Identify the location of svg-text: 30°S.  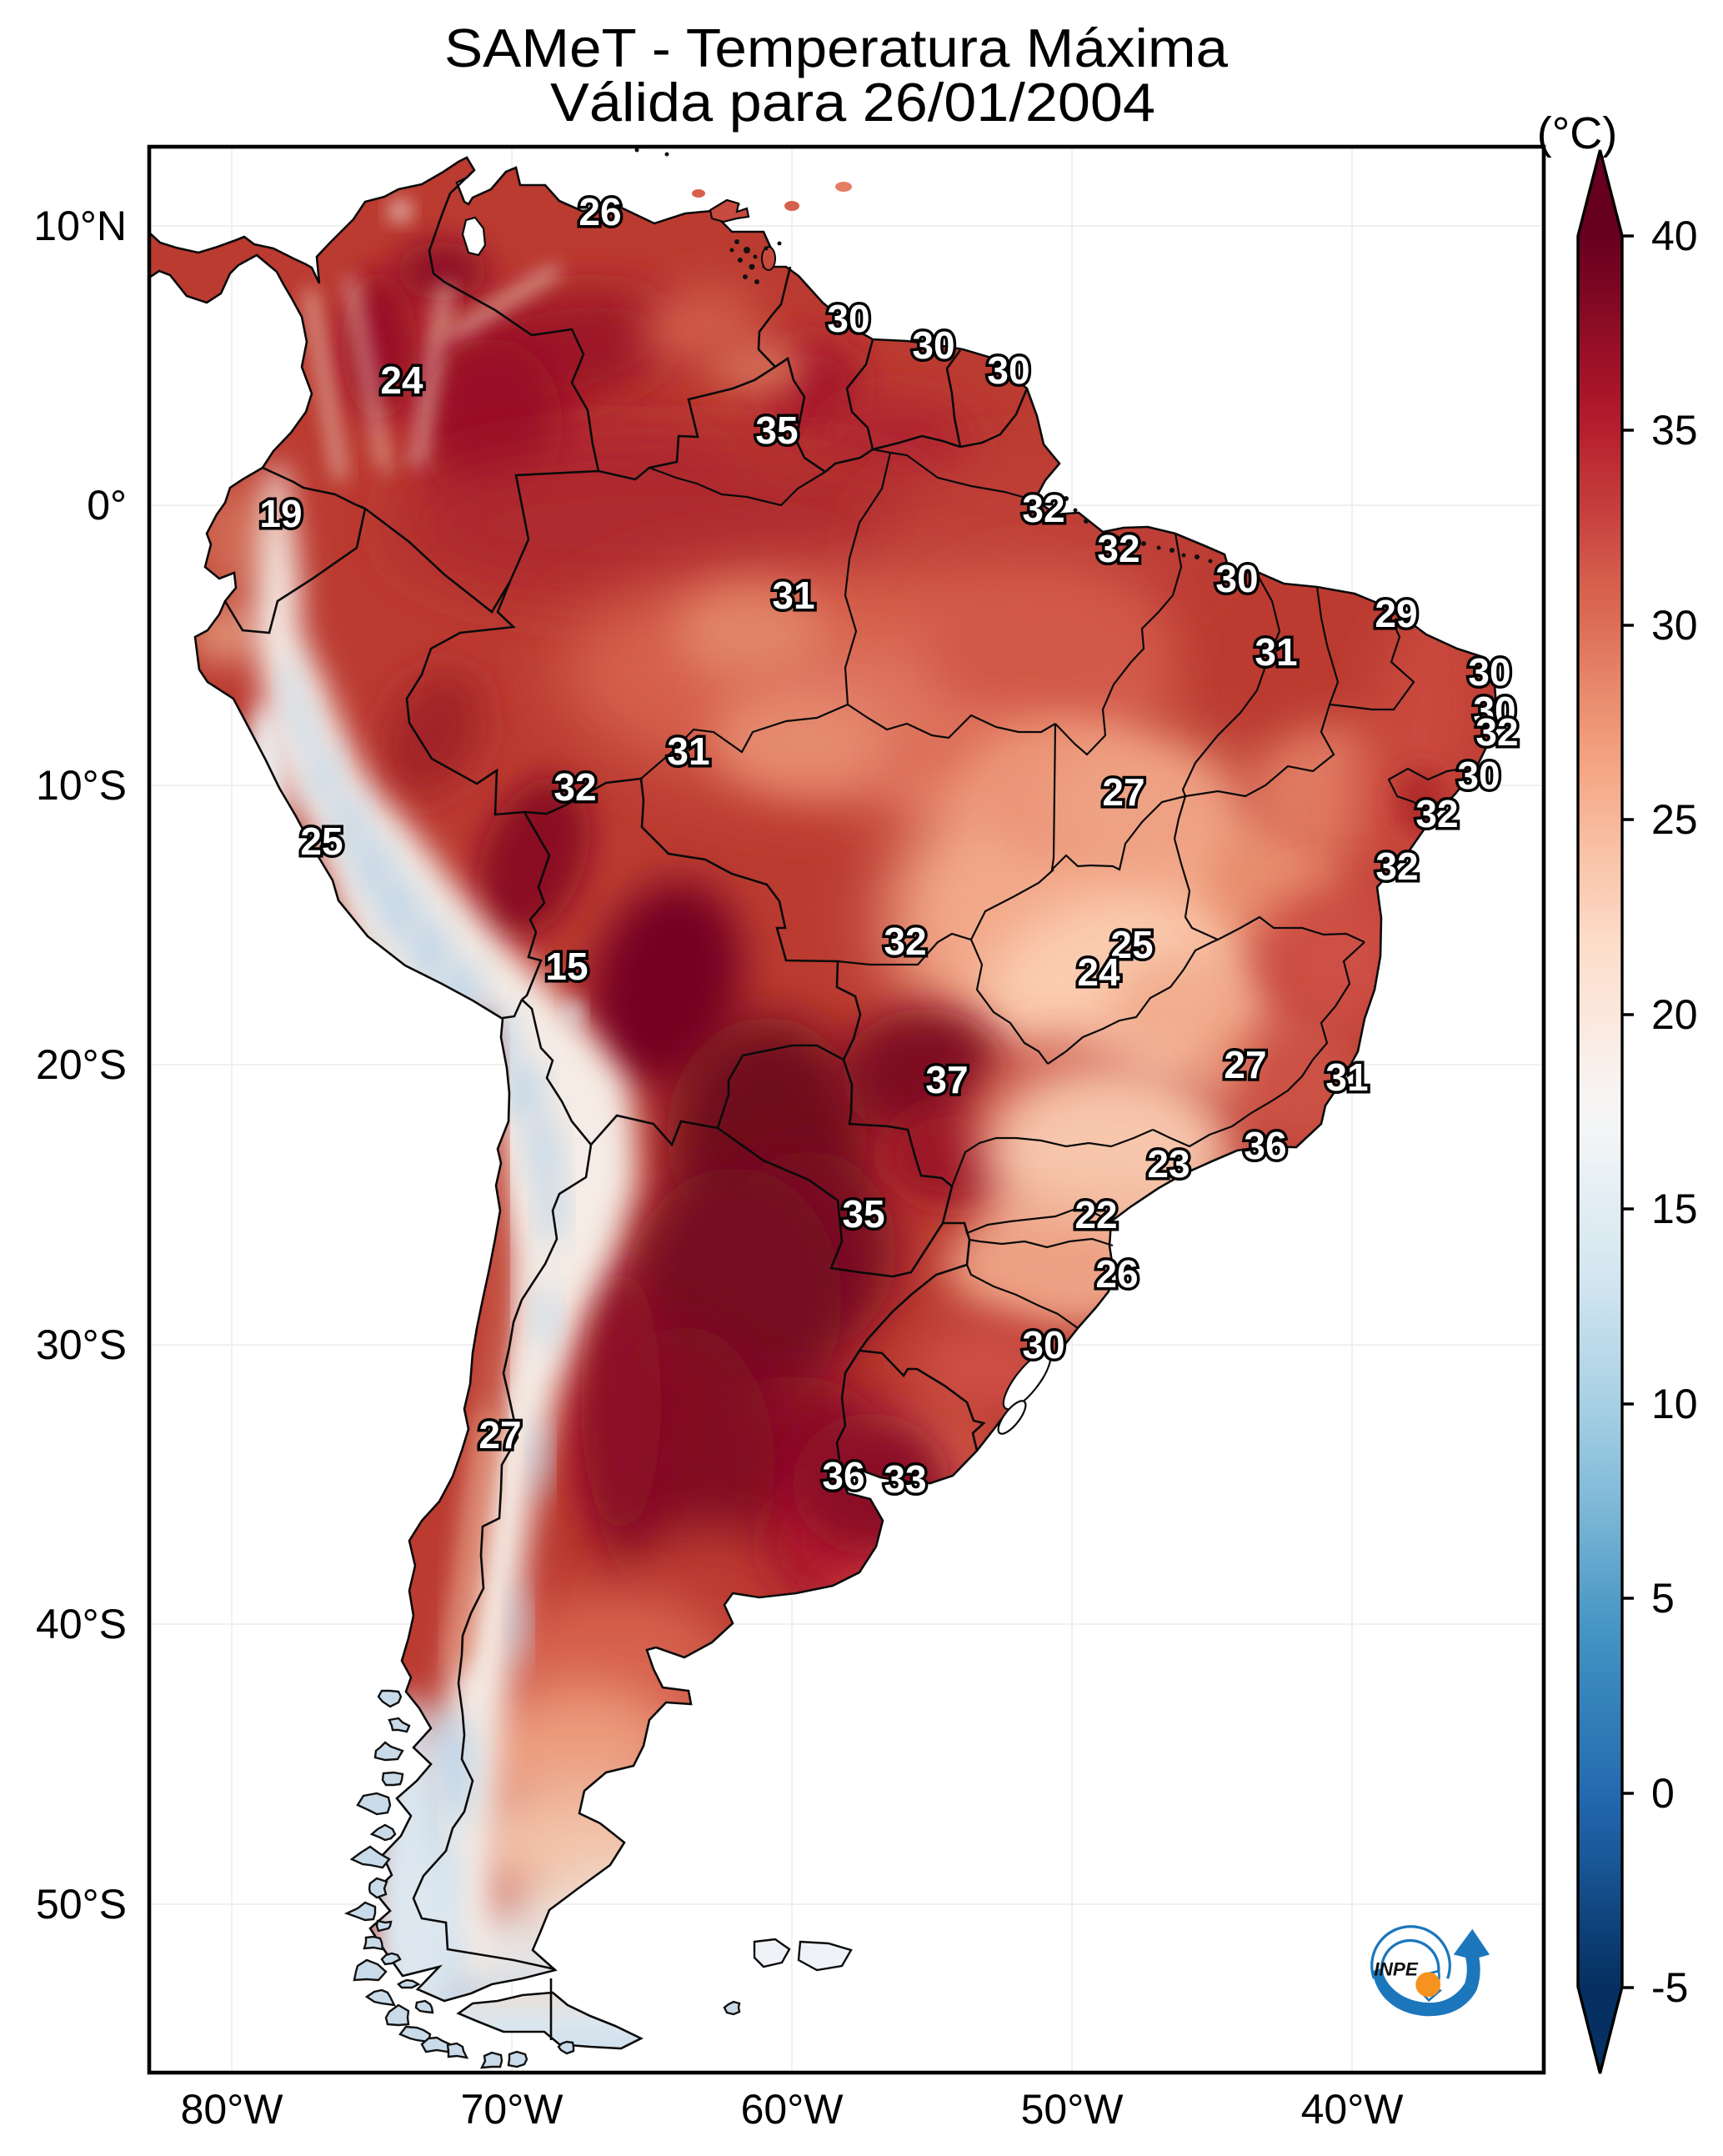
(81, 1344).